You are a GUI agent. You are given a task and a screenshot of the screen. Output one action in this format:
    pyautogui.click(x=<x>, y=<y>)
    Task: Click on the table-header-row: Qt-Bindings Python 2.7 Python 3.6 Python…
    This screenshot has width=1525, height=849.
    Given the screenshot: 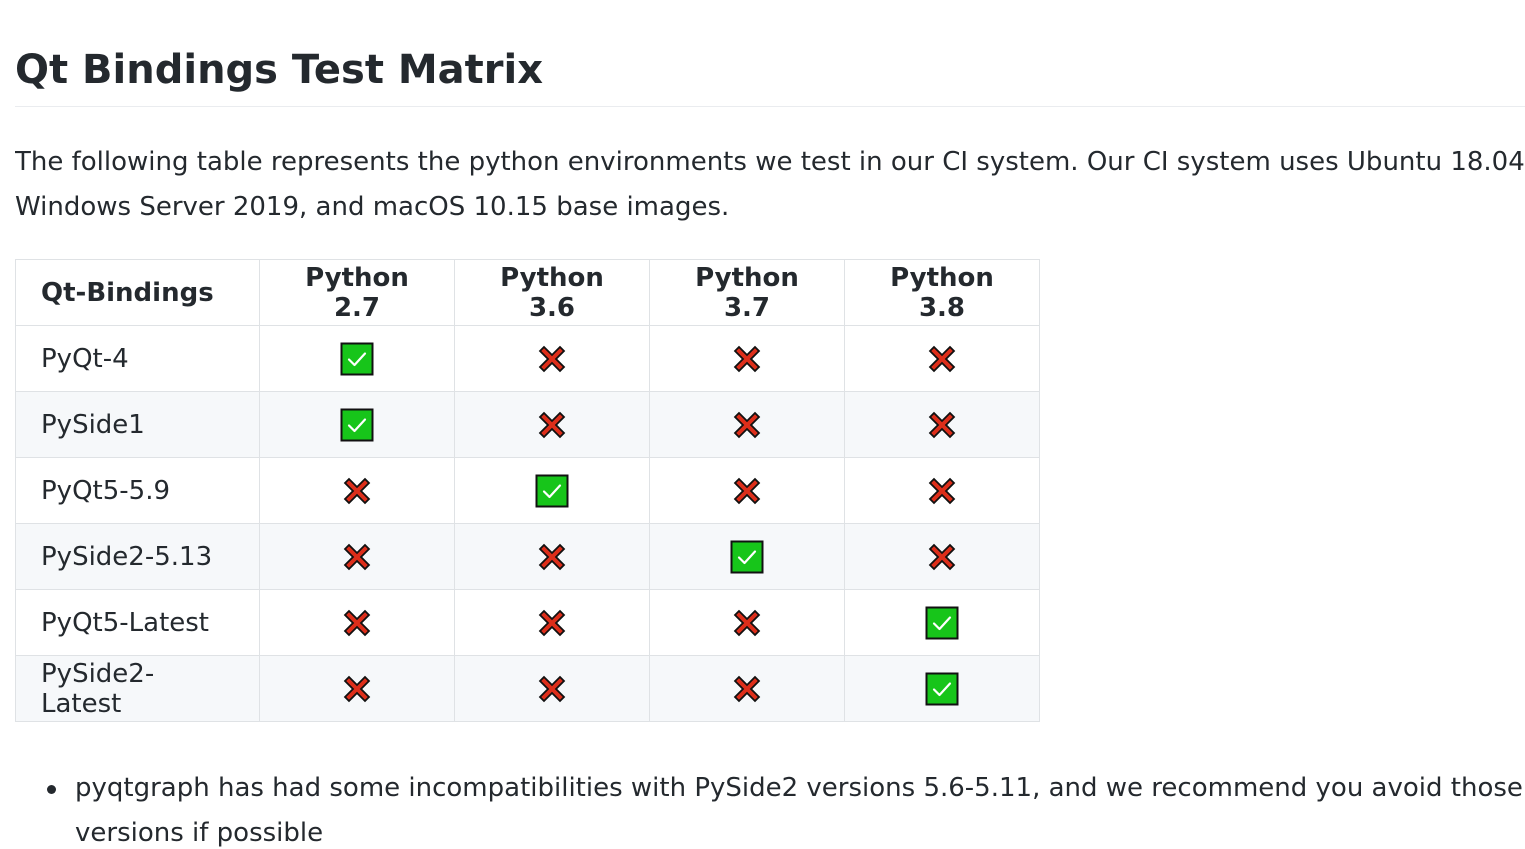 What is the action you would take?
    pyautogui.click(x=527, y=292)
    